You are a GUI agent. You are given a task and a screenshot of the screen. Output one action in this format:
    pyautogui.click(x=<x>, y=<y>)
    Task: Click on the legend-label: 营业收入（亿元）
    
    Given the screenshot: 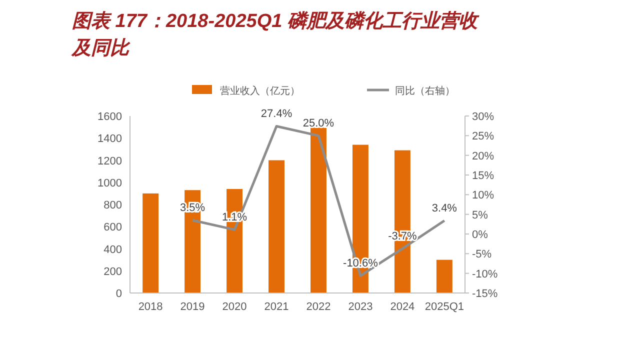 What is the action you would take?
    pyautogui.click(x=260, y=91)
    